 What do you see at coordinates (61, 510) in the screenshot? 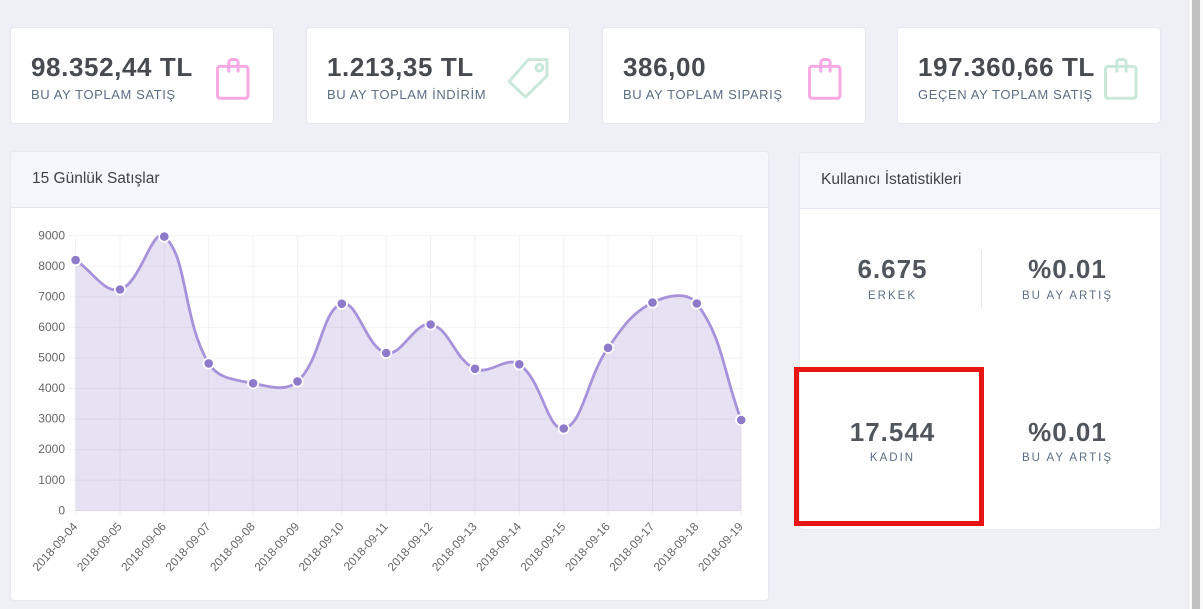
I see `svg-text: 0` at bounding box center [61, 510].